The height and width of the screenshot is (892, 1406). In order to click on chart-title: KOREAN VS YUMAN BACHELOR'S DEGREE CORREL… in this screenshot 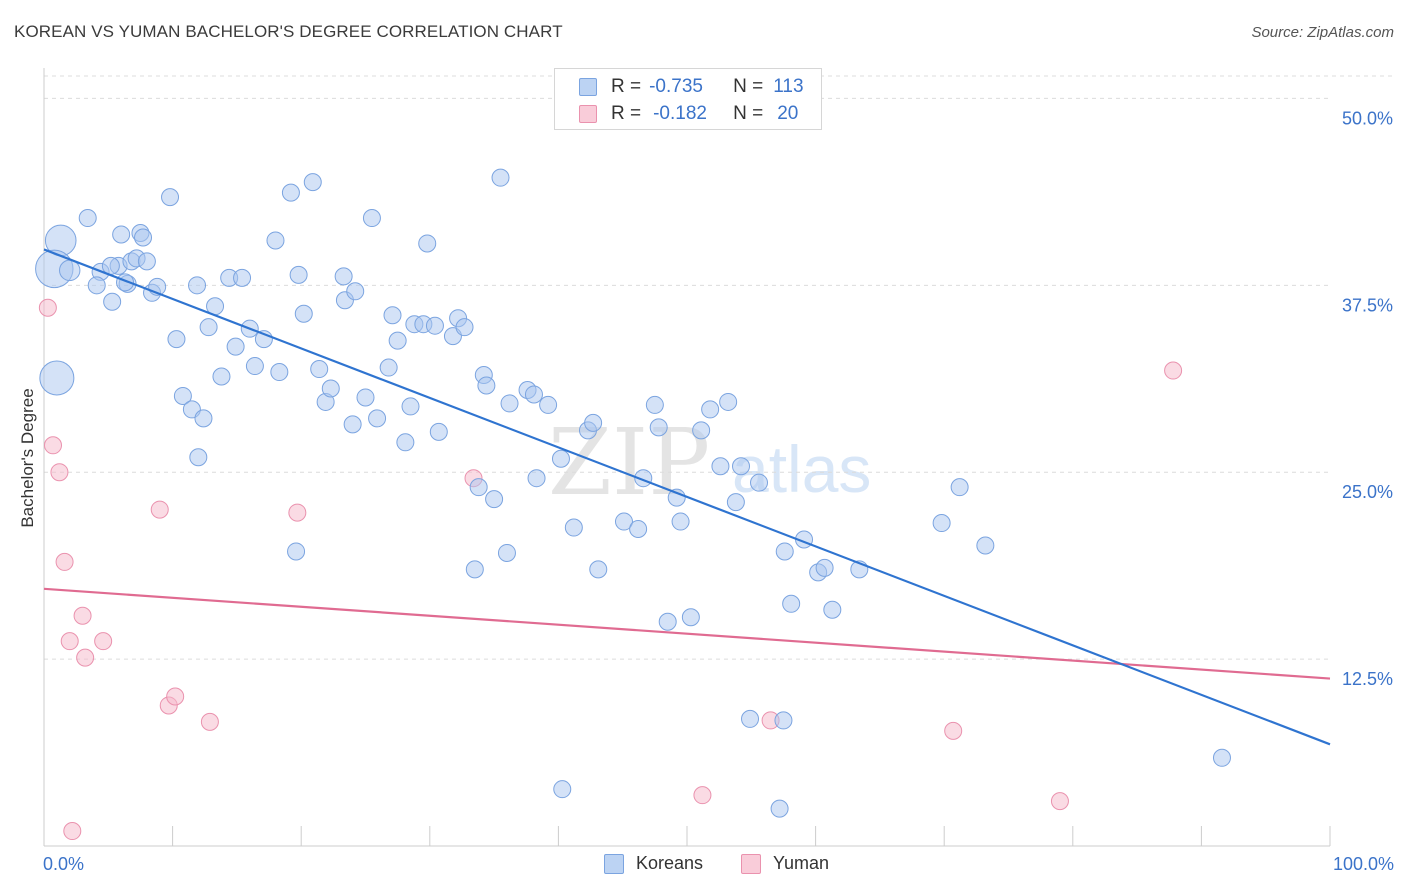, I will do `click(288, 31)`.